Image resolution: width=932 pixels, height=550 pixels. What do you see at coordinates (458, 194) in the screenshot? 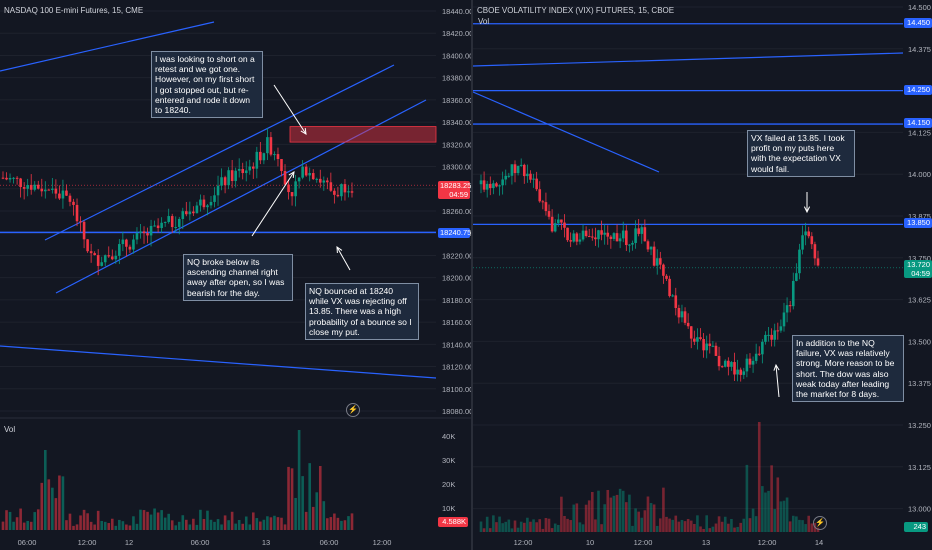
I see `nq-countdown: 04:59` at bounding box center [458, 194].